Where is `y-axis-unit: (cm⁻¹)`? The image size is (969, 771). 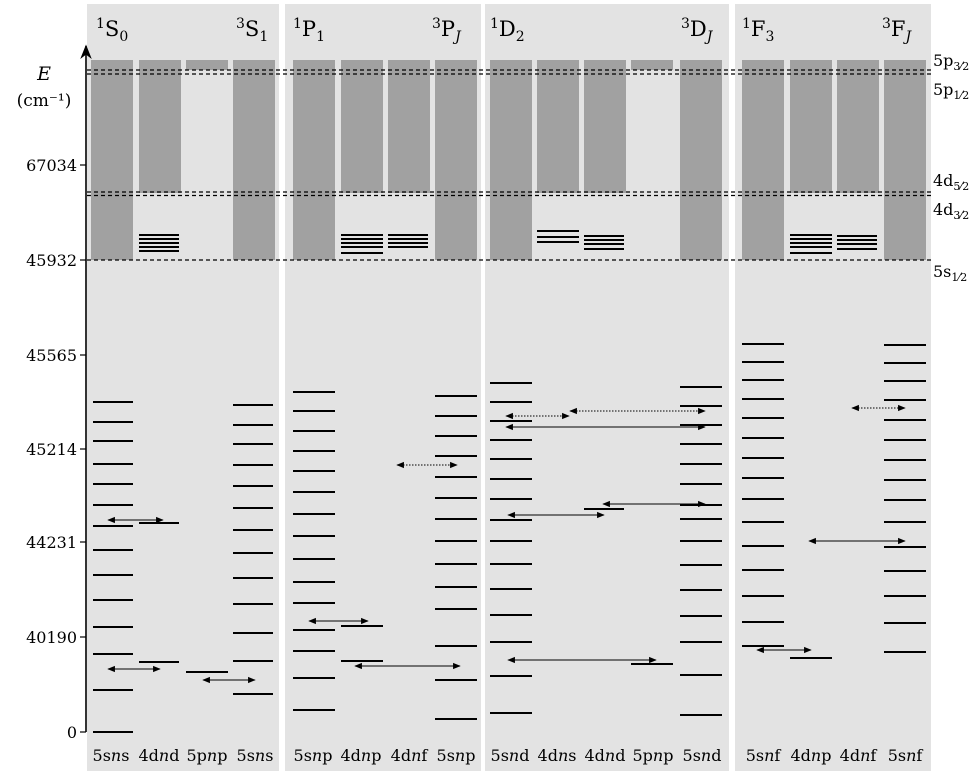
y-axis-unit: (cm⁻¹) is located at coordinates (44, 101).